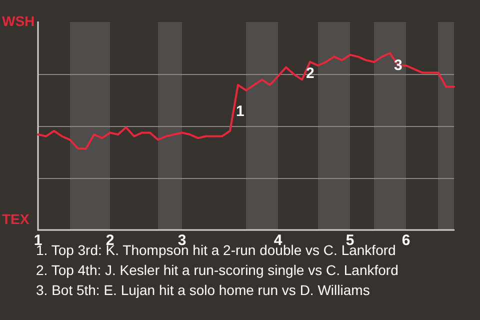  Describe the element at coordinates (217, 270) in the screenshot. I see `text: 2. Top 4th: J. Kesler hit a run-scoring single vs C. Lankford` at that location.